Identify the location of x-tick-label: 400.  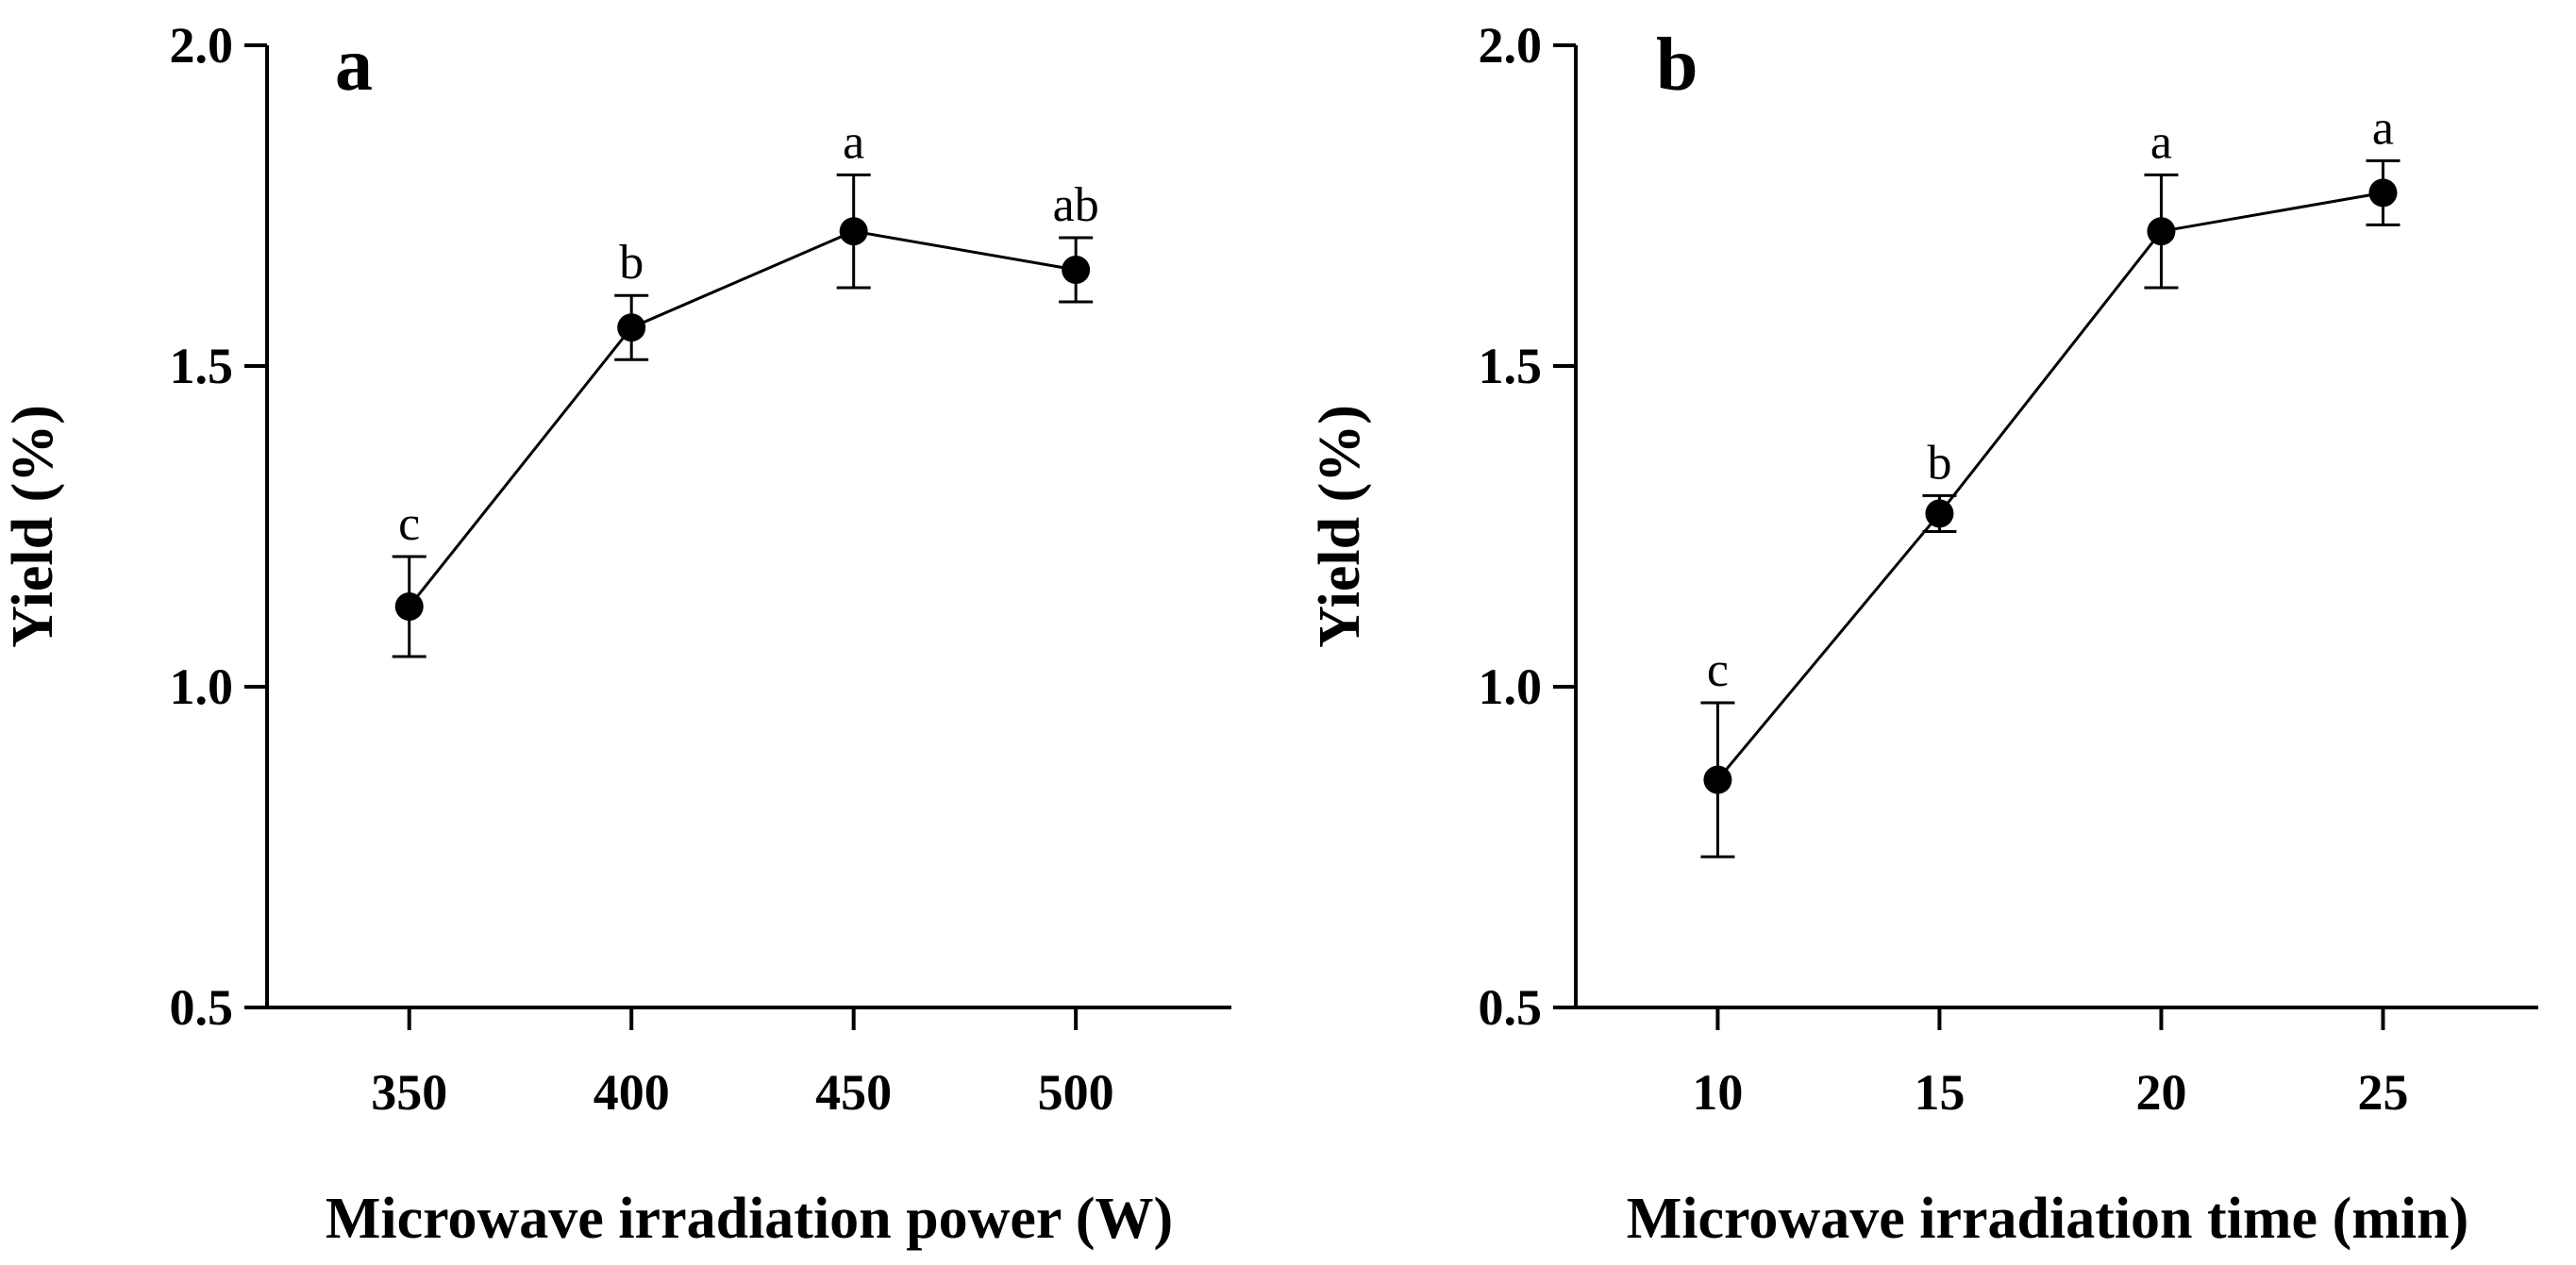
(632, 1092).